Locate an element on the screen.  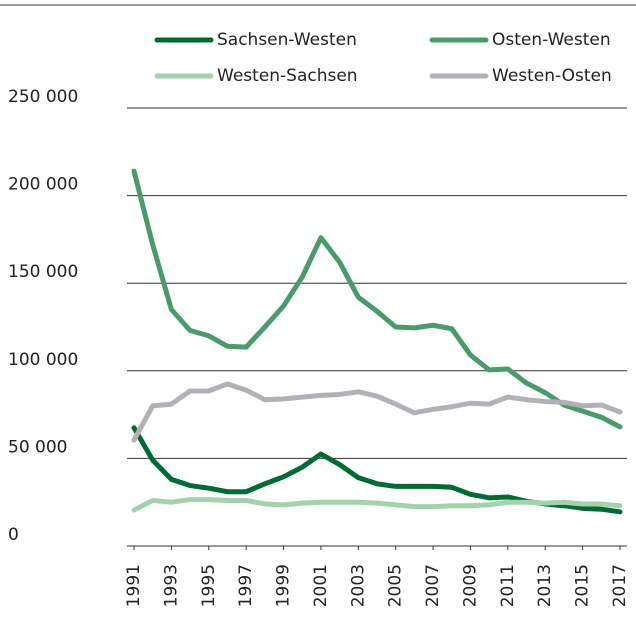
legend-label: Westen-Osten is located at coordinates (552, 76).